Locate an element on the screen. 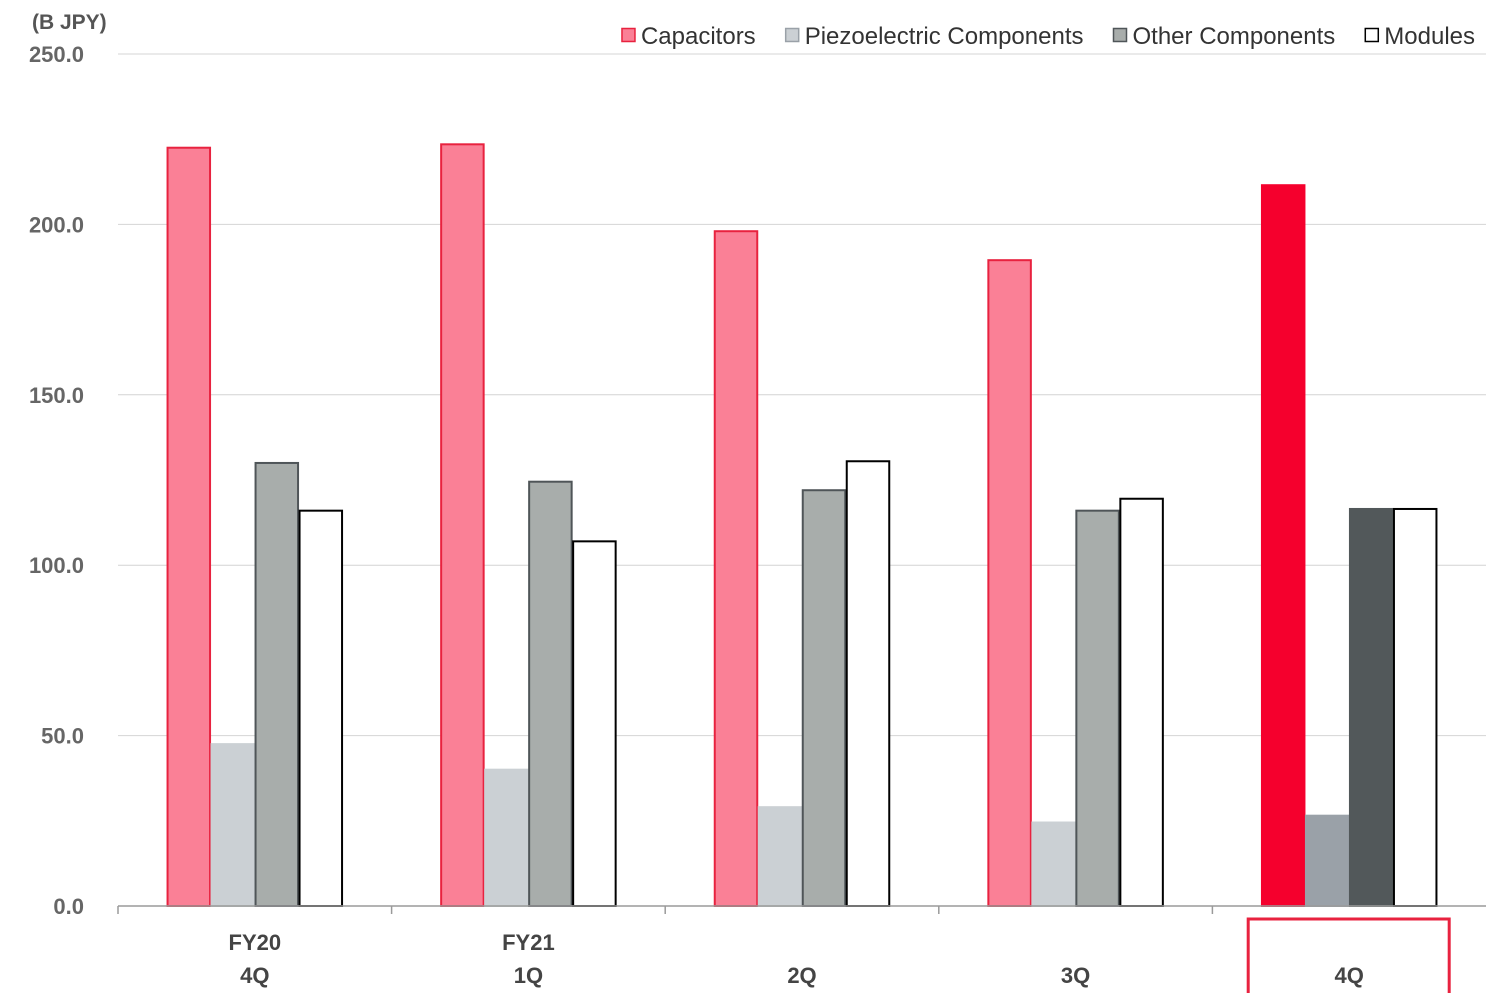 The width and height of the screenshot is (1486, 993). legend-label: Piezoelectric Components is located at coordinates (944, 36).